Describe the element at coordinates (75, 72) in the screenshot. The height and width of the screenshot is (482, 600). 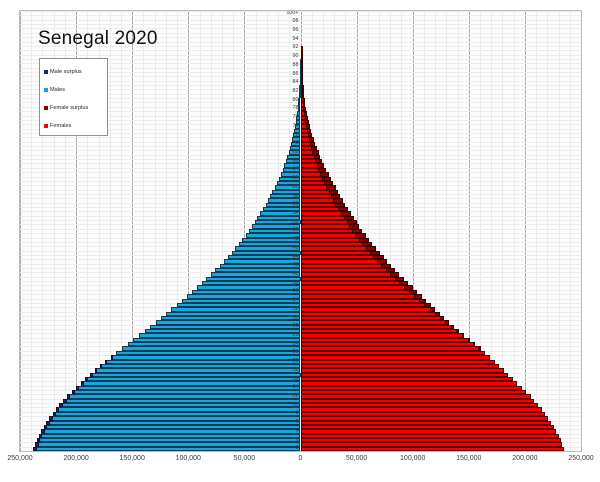
I see `legend-item-male-surplus: Male surplus` at that location.